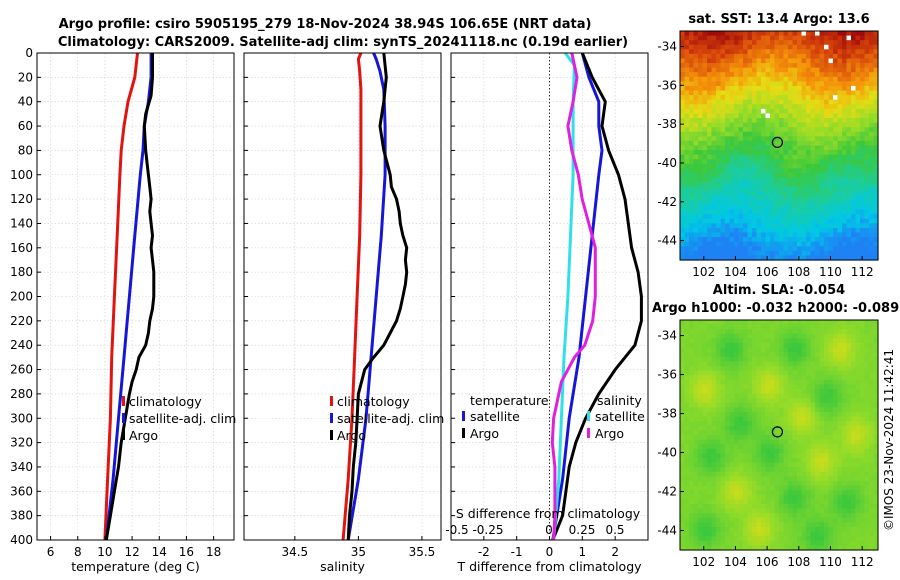  Describe the element at coordinates (25, 102) in the screenshot. I see `y-tick-label: 40` at that location.